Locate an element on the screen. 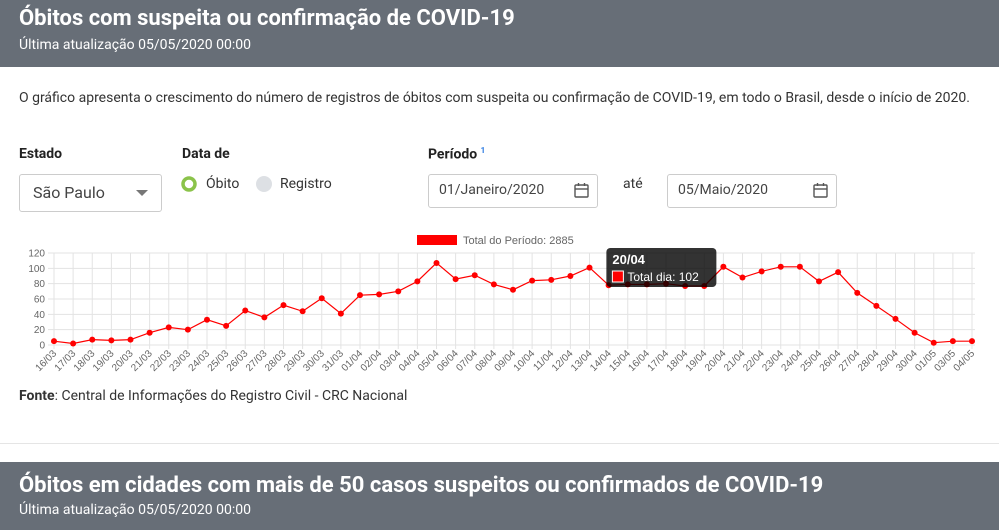 The image size is (999, 530). label: Data de is located at coordinates (206, 154).